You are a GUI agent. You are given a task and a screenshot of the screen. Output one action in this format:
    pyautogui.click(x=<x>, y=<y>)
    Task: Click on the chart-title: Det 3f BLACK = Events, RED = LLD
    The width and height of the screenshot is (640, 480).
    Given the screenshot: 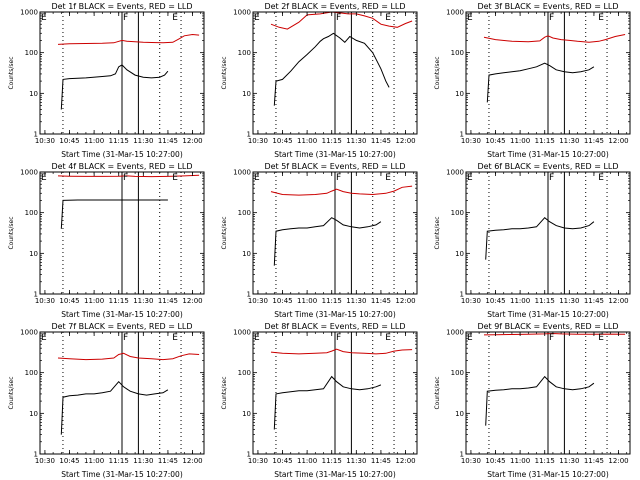 What is the action you would take?
    pyautogui.click(x=547, y=6)
    